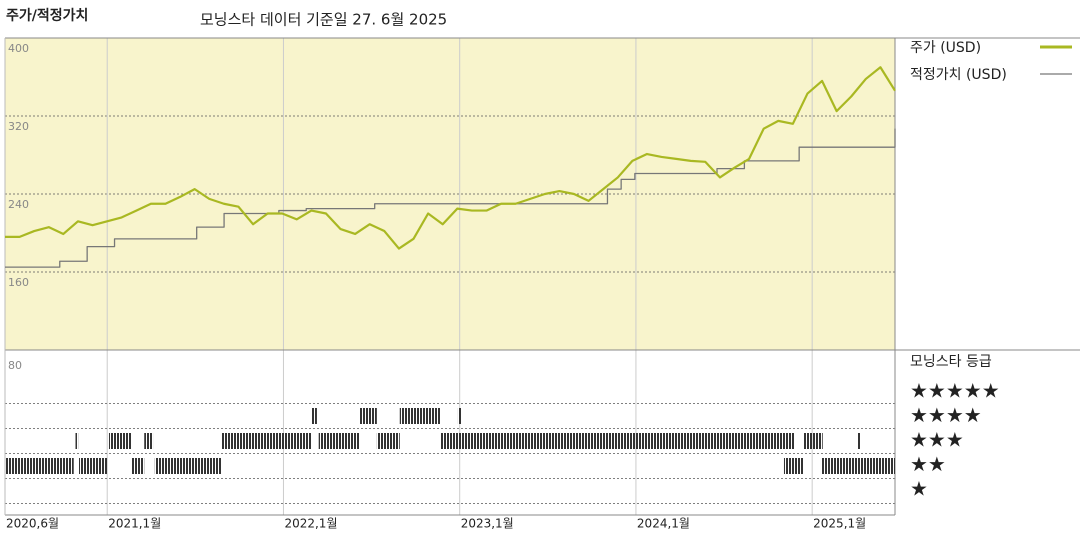 The width and height of the screenshot is (1080, 540). I want to click on chart-subtitle: 모닝스타 데이터 기준일 27. 6월 2025, so click(323, 20).